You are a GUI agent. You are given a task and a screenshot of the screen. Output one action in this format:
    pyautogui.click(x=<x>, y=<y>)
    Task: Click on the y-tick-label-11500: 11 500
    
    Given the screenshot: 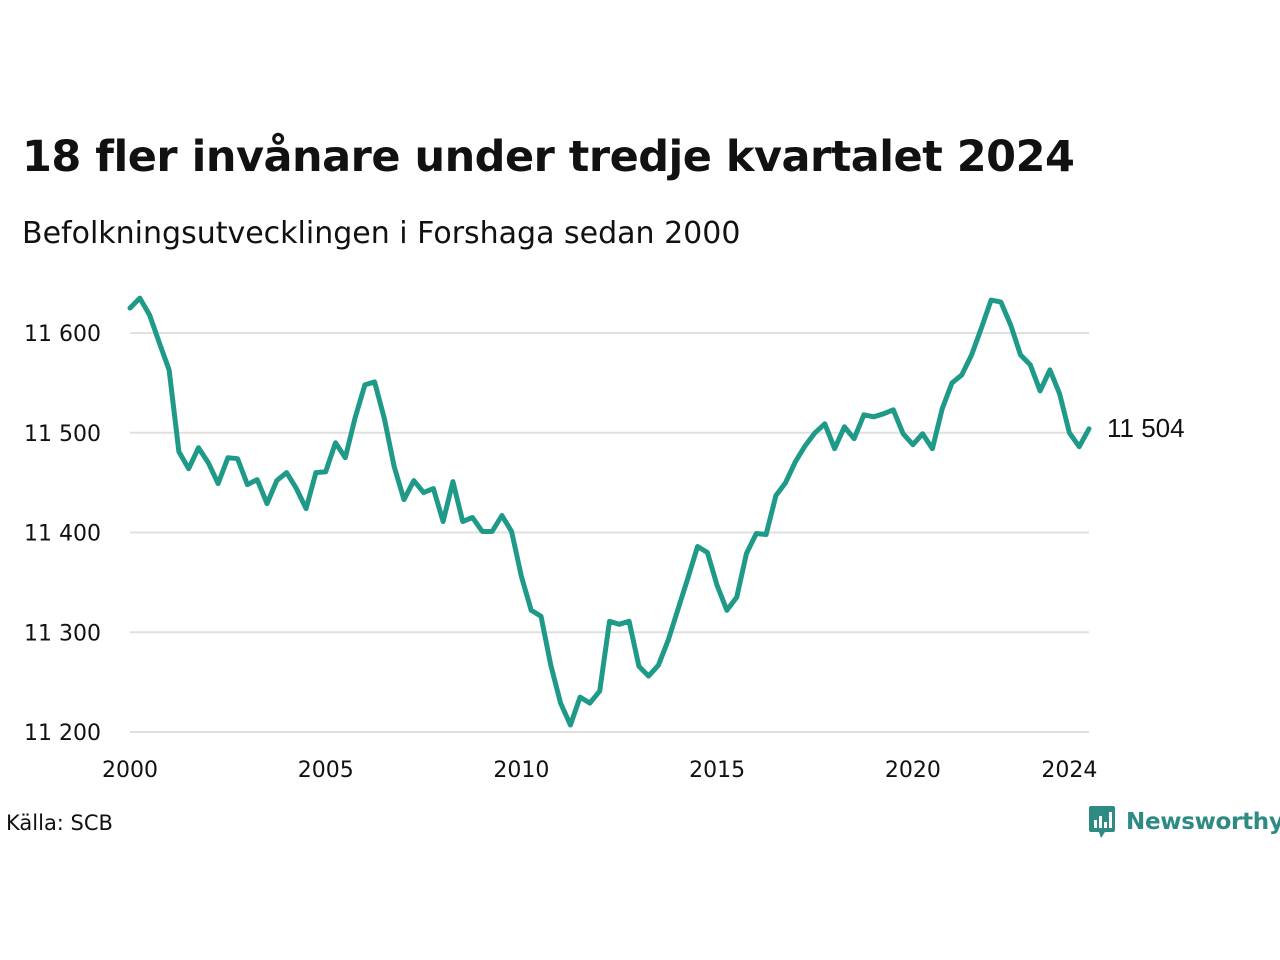 What is the action you would take?
    pyautogui.click(x=62, y=434)
    